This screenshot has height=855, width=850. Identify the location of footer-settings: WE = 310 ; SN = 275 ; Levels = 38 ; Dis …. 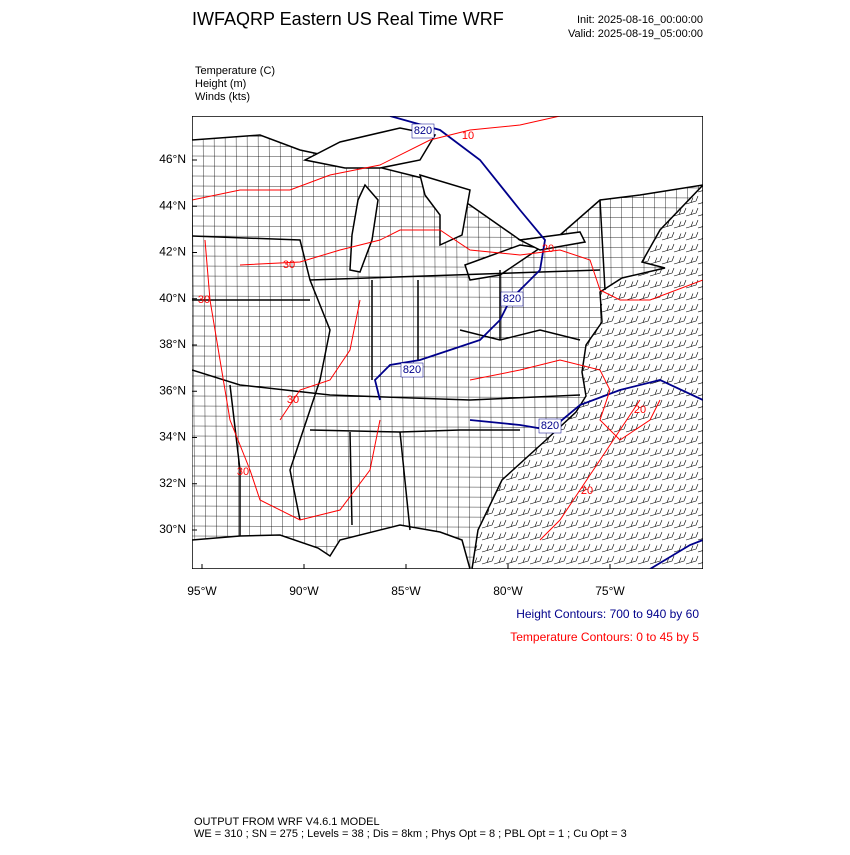
(410, 834).